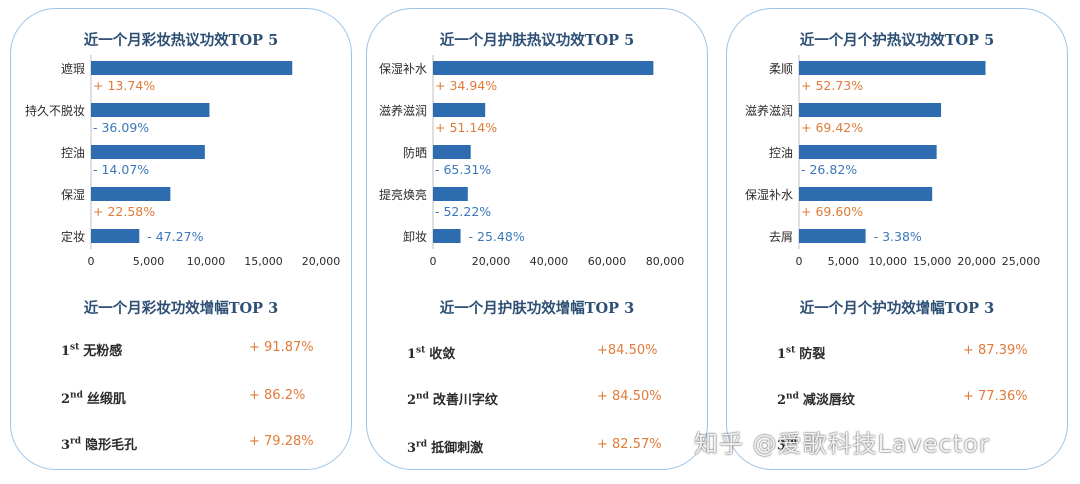  What do you see at coordinates (897, 40) in the screenshot?
I see `panel-title: 近一个月个护热议功效TOP 5` at bounding box center [897, 40].